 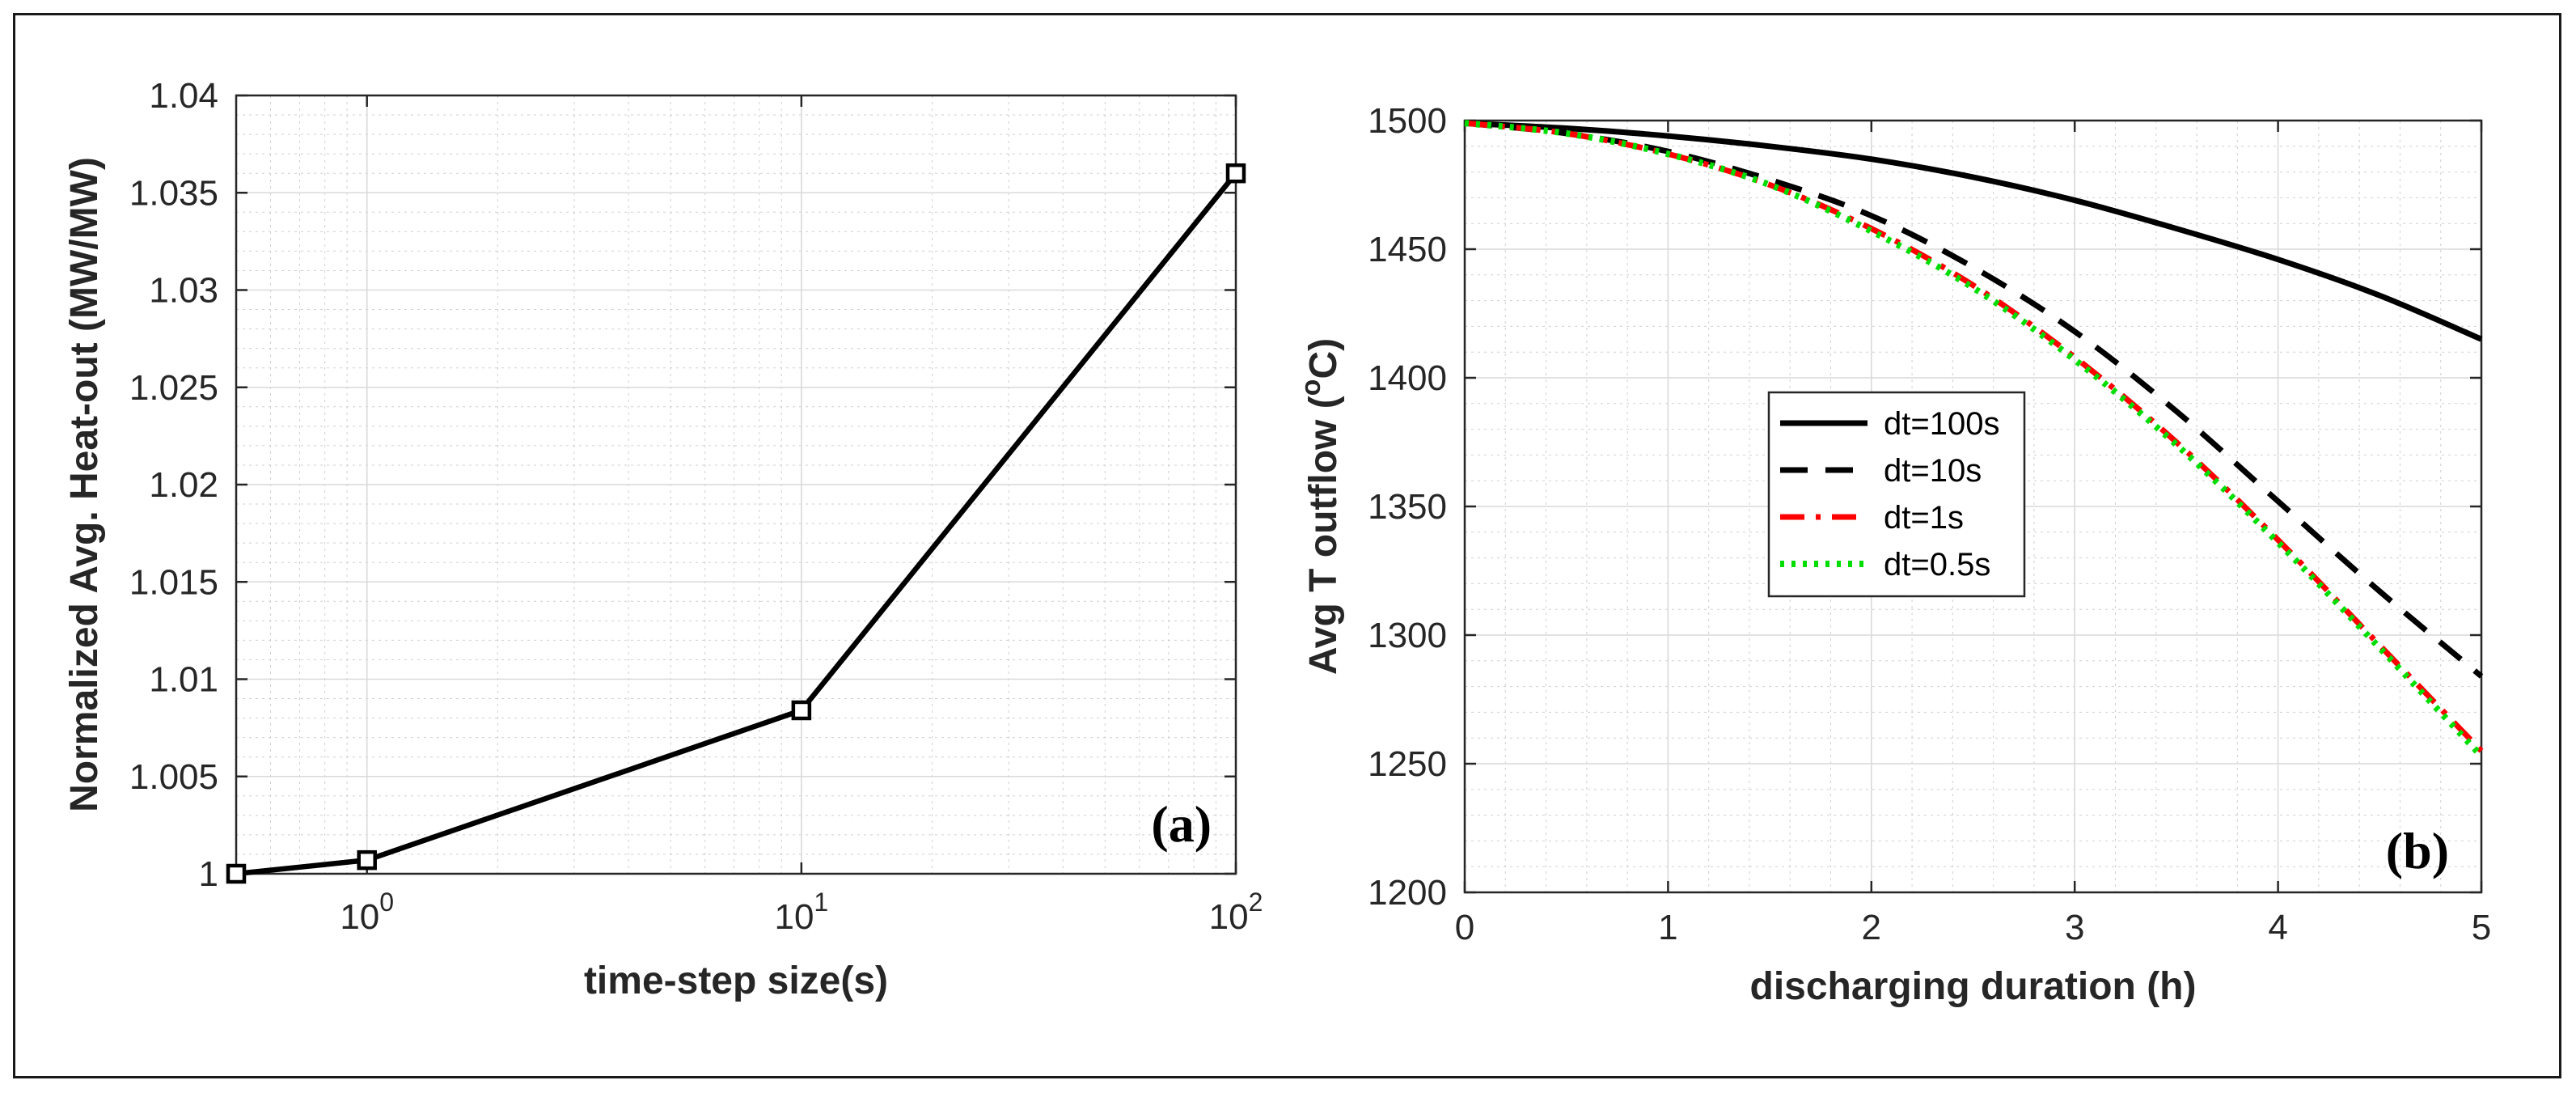 I want to click on y-axis-label-a: Normalized Avg. Heat-out (MW/MW), so click(x=84, y=484).